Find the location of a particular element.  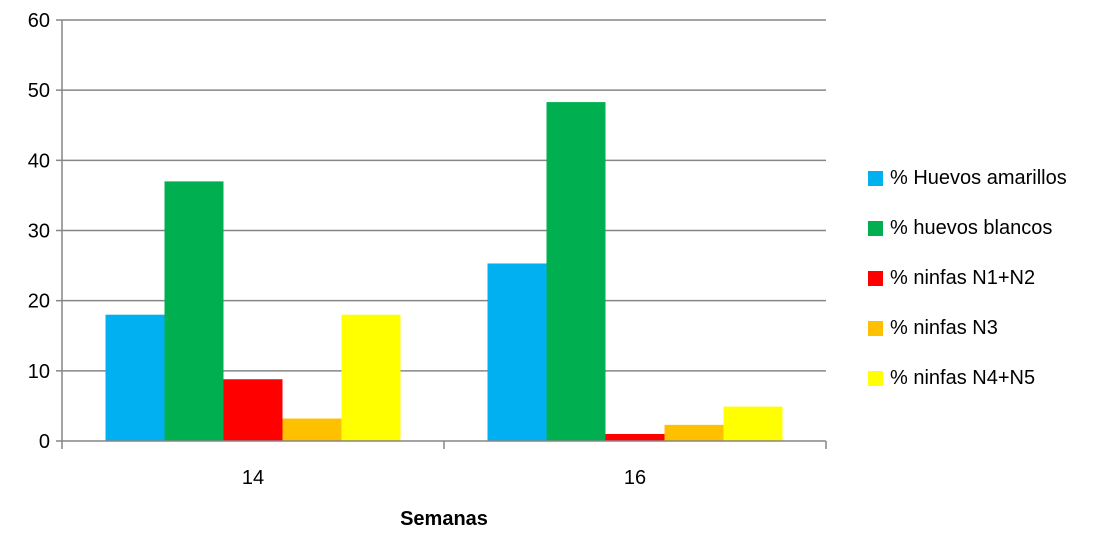

y-tick-label: 20 is located at coordinates (39, 302).